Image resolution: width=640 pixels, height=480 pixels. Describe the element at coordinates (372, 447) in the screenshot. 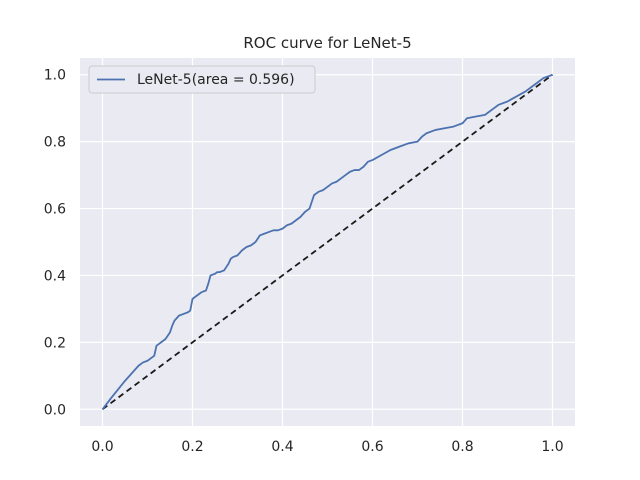

I see `x-tick-label: 0.6` at that location.